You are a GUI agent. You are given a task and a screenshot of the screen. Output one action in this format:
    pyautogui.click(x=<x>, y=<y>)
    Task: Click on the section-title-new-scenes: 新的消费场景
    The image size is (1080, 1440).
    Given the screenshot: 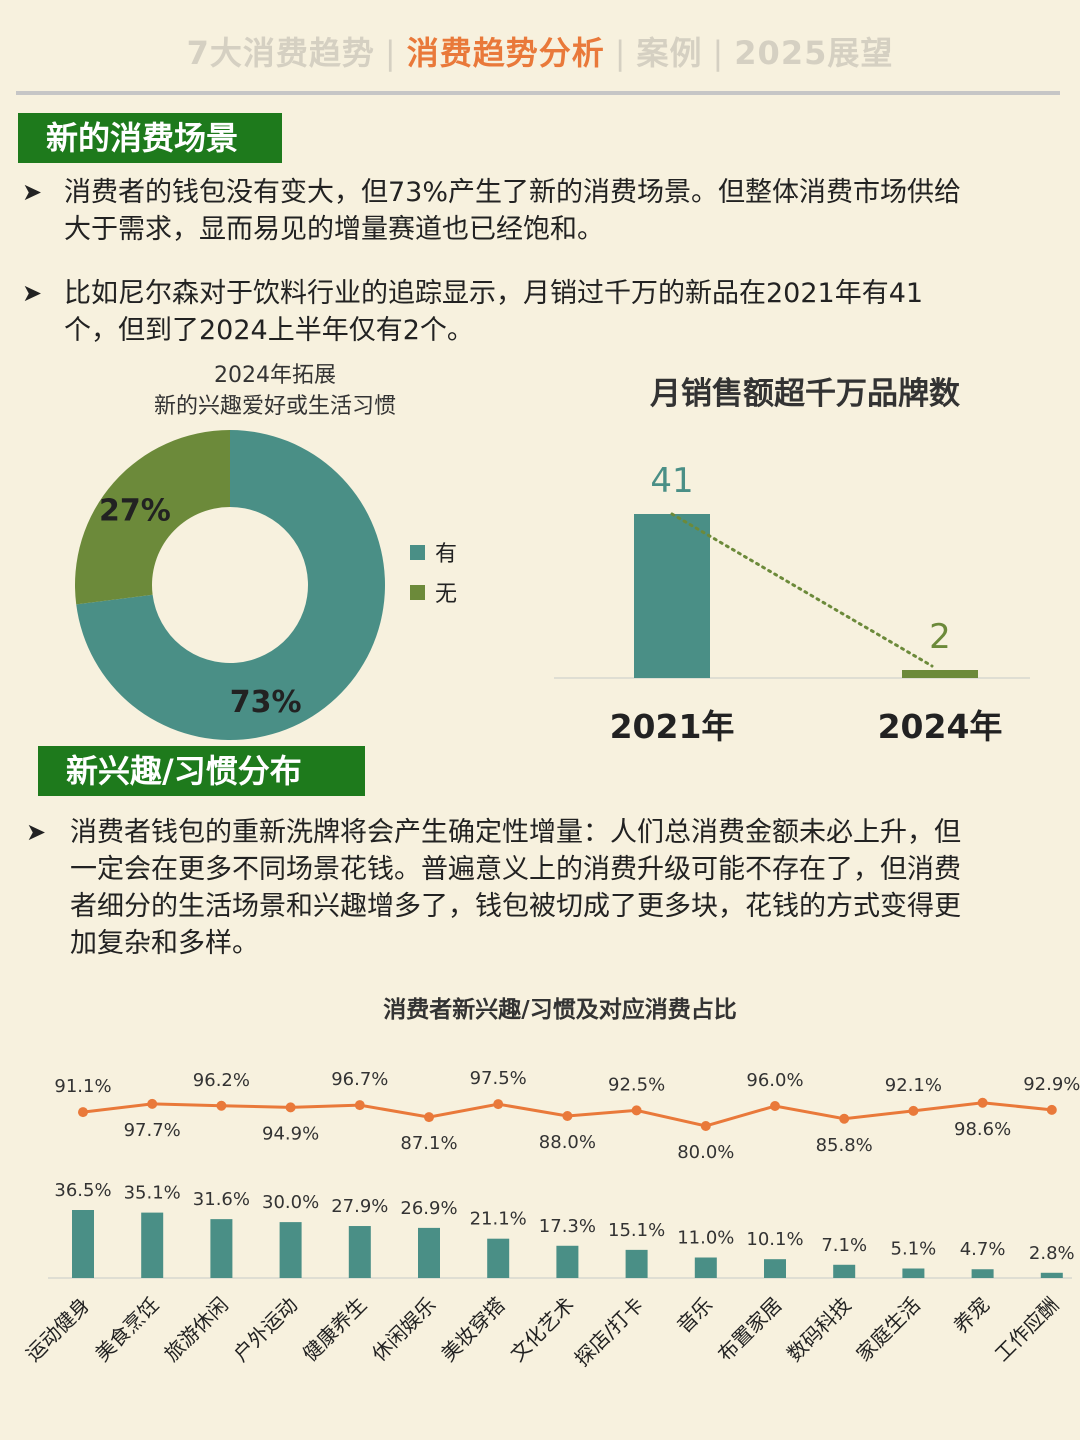 What is the action you would take?
    pyautogui.click(x=150, y=138)
    